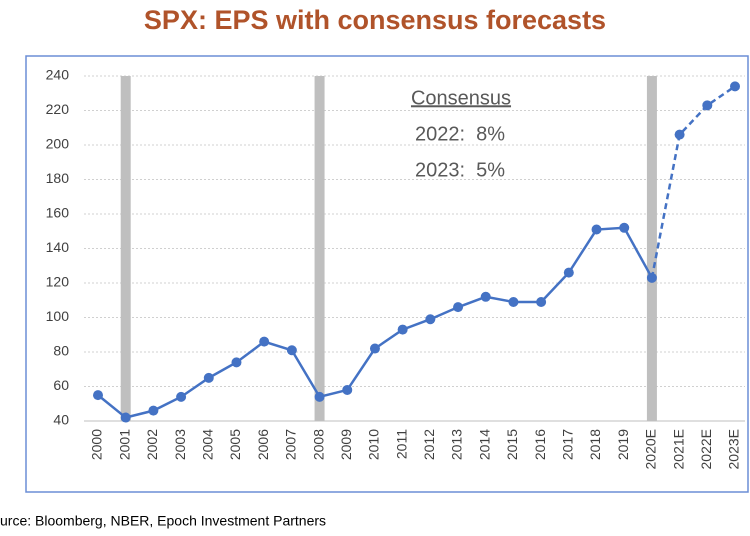 The height and width of the screenshot is (536, 750). What do you see at coordinates (124, 444) in the screenshot?
I see `x-tick-label: 2001` at bounding box center [124, 444].